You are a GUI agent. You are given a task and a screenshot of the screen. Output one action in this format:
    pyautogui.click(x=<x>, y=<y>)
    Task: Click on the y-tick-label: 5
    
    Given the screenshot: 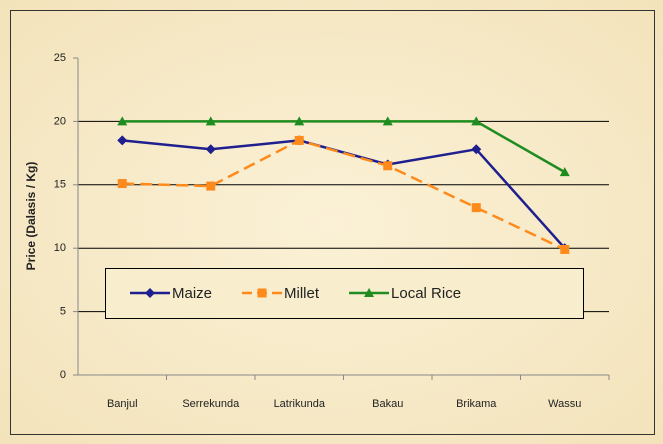 What is the action you would take?
    pyautogui.click(x=63, y=312)
    